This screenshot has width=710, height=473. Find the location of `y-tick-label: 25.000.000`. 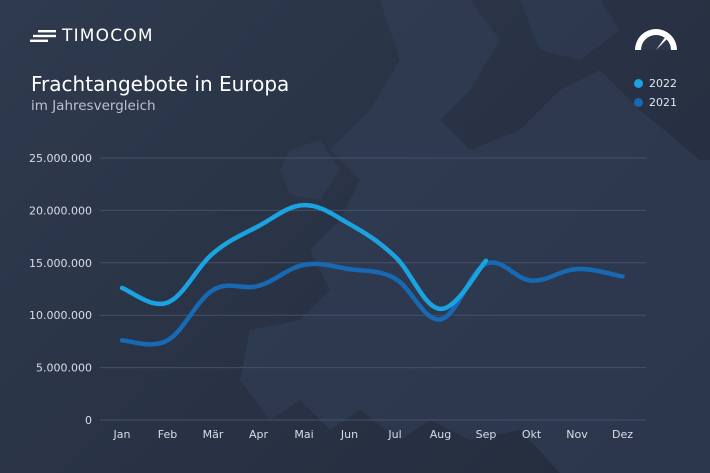

y-tick-label: 25.000.000 is located at coordinates (60, 158).